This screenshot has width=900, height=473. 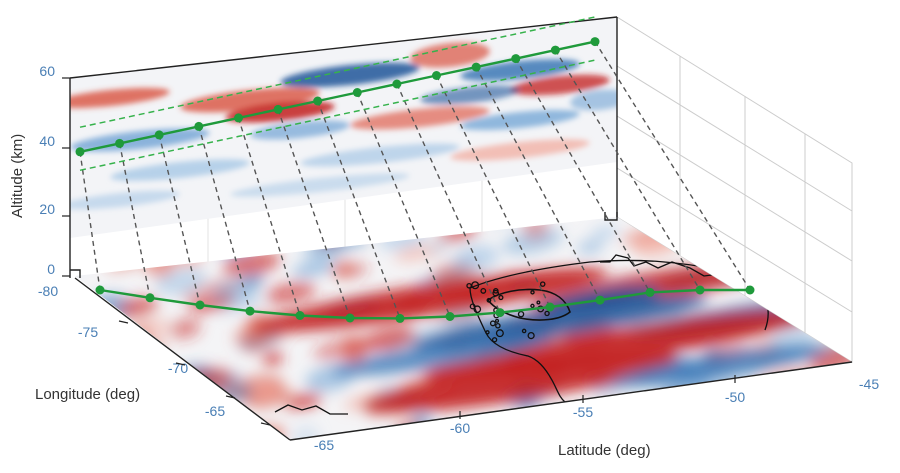 I want to click on y-tick-label: -80, so click(x=48, y=291).